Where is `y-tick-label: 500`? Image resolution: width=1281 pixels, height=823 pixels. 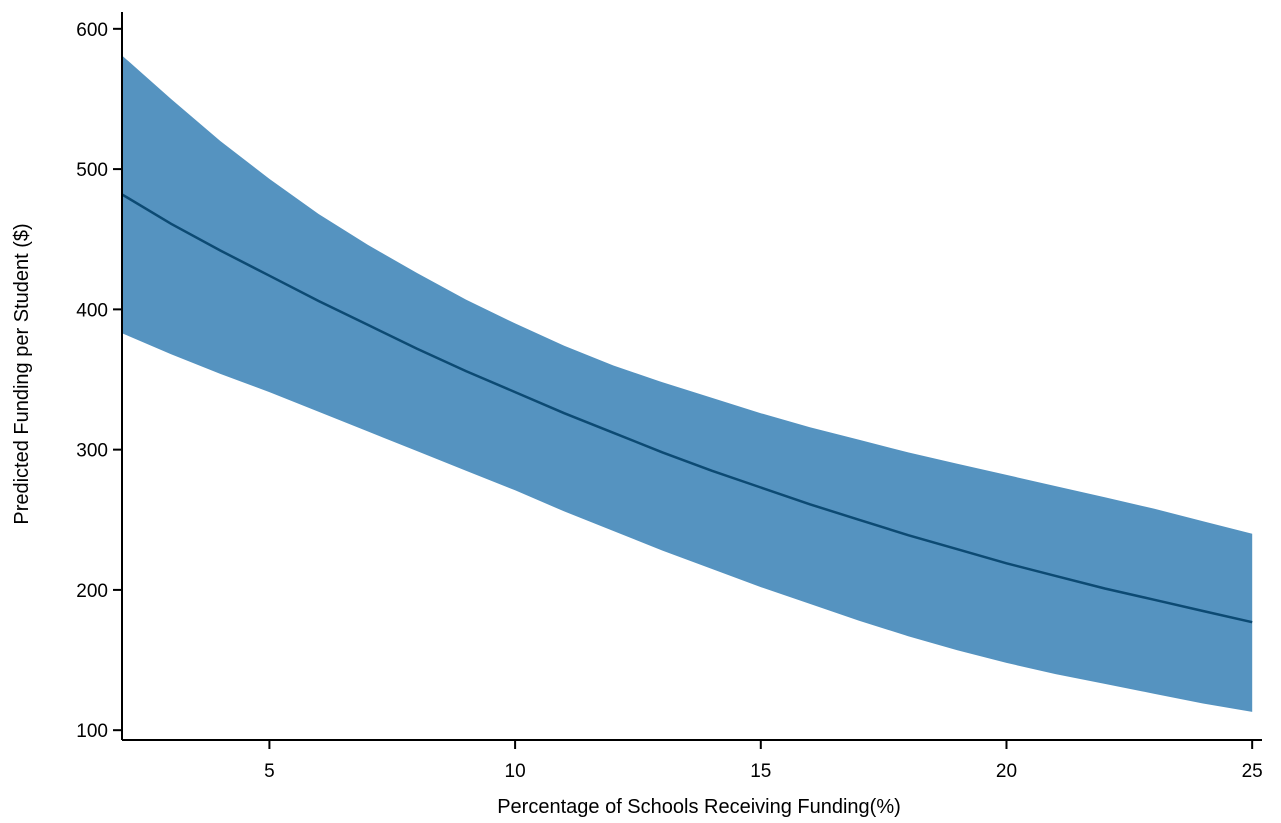
y-tick-label: 500 is located at coordinates (92, 170).